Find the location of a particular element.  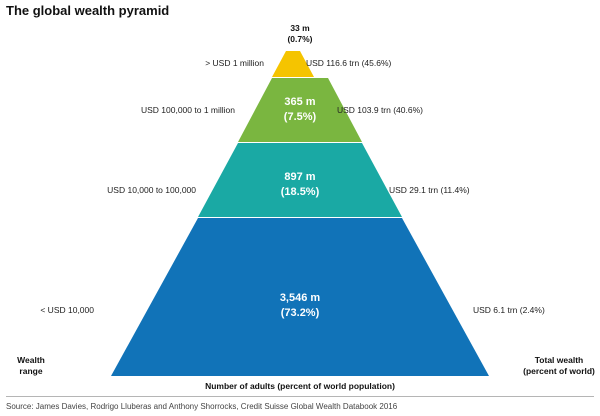

pyramid-tier-middle is located at coordinates (300, 180).